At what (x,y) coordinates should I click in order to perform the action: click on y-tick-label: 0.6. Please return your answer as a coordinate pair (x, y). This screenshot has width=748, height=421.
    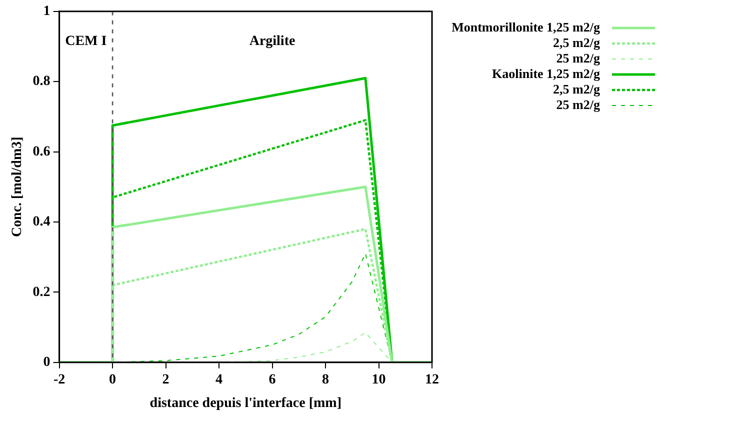
    Looking at the image, I should click on (41, 152).